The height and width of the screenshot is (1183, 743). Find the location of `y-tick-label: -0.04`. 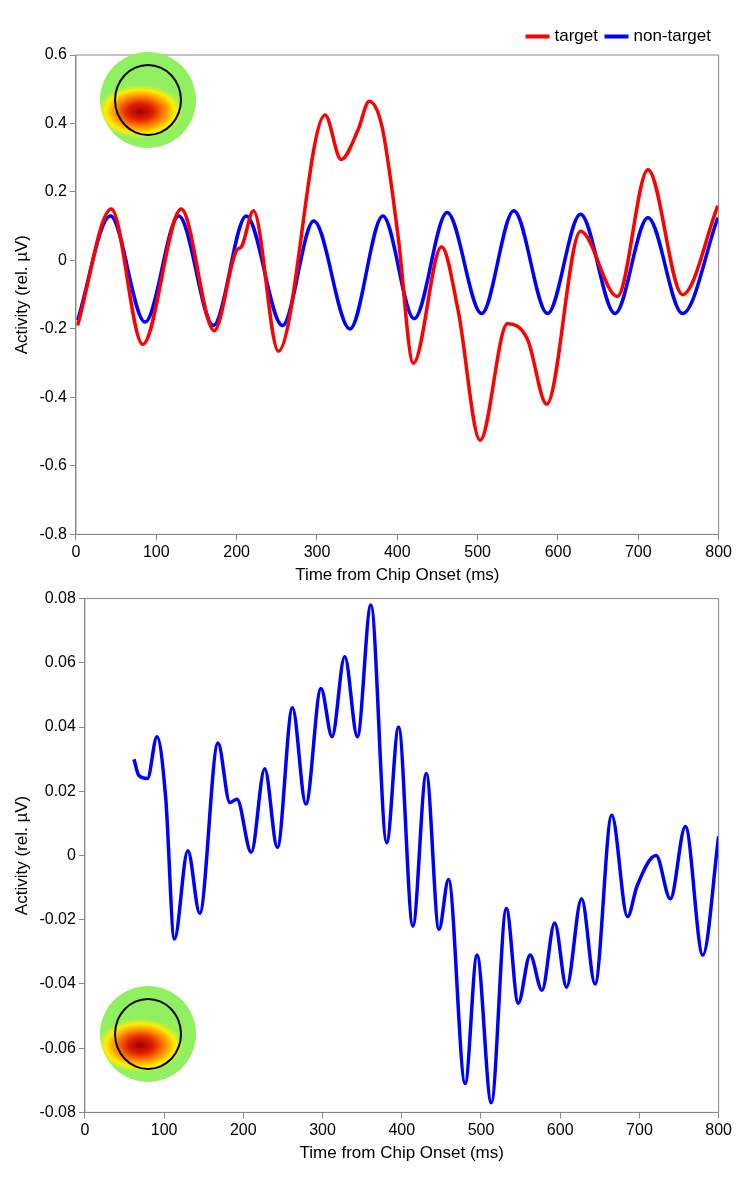

y-tick-label: -0.04 is located at coordinates (57, 983).